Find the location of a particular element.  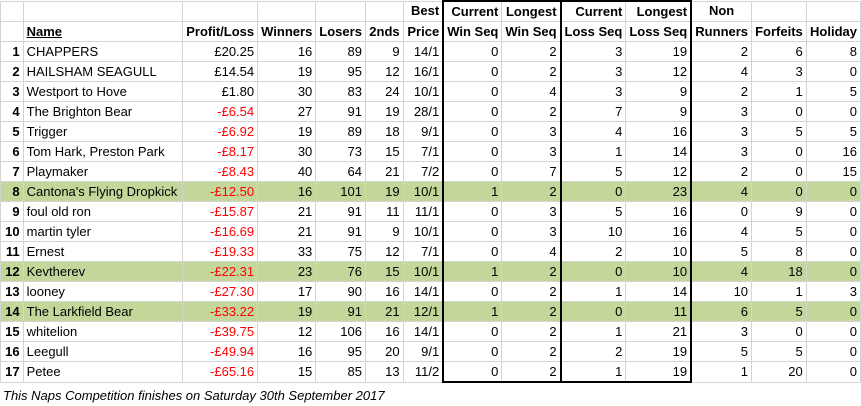

longest-loss-seq-cell: 21 is located at coordinates (659, 331).